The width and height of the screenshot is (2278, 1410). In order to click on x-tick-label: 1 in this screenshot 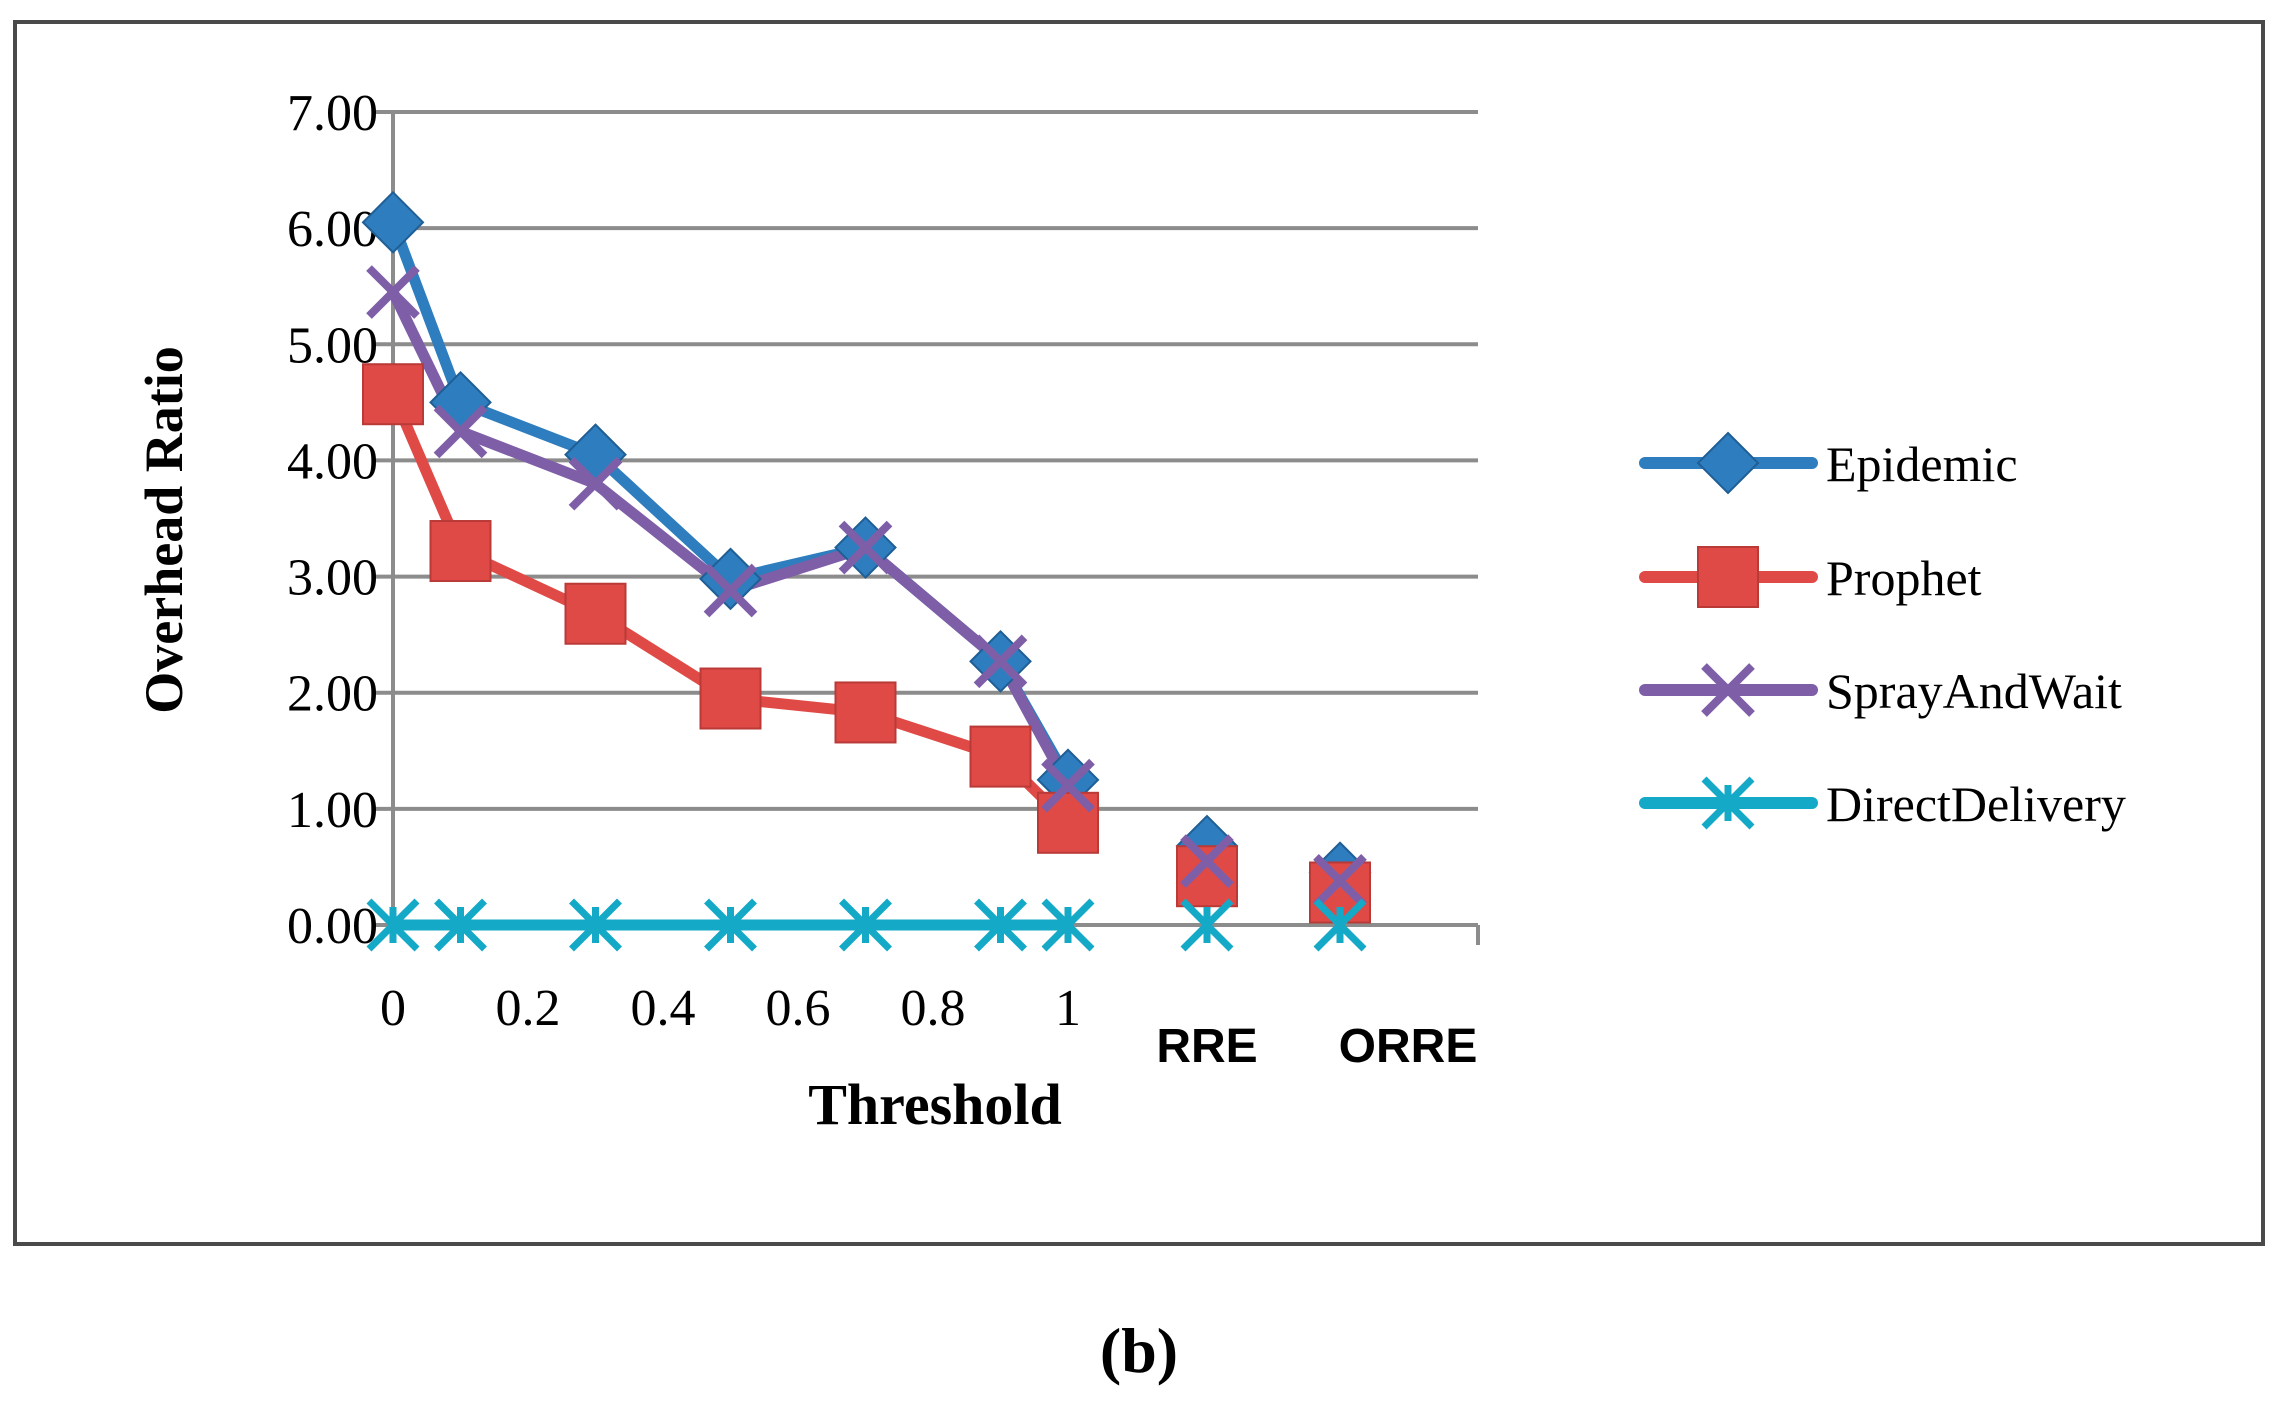, I will do `click(1068, 1008)`.